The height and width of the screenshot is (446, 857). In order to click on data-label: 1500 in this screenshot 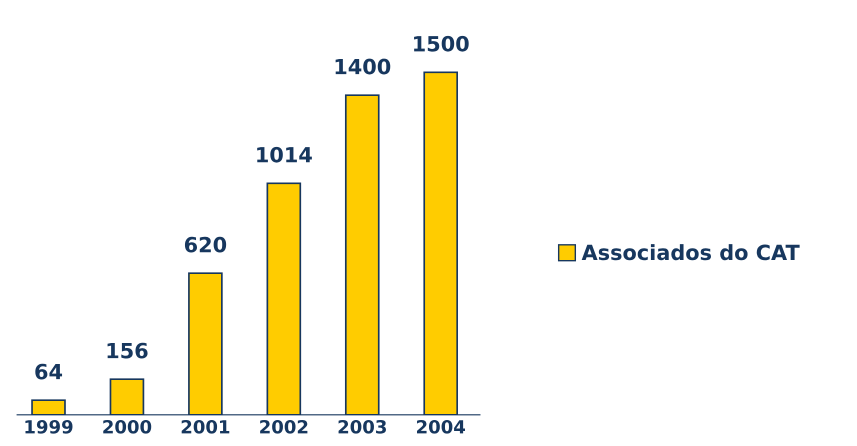, I will do `click(441, 44)`.